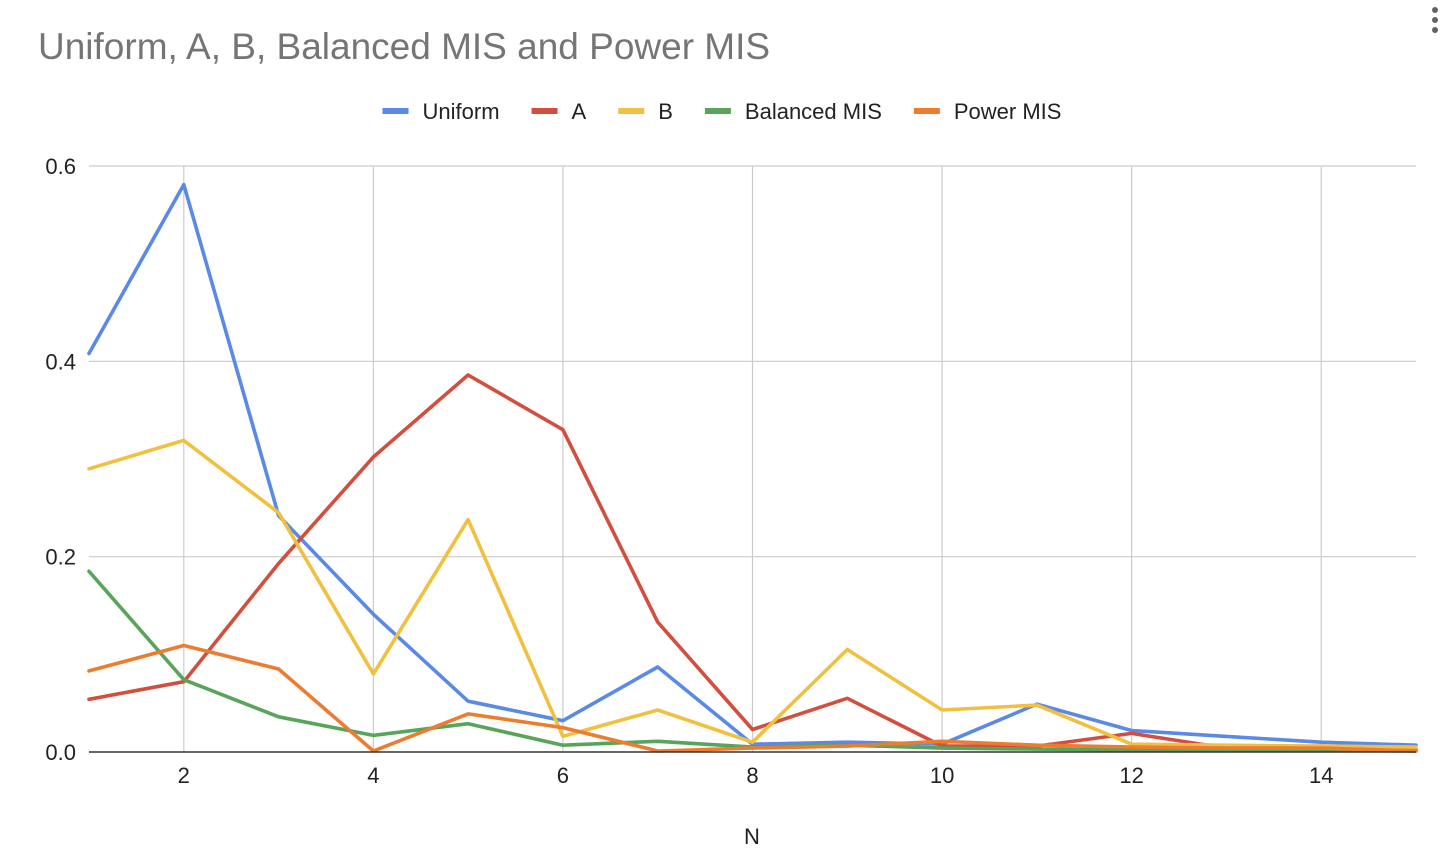 The height and width of the screenshot is (868, 1444). I want to click on x-tick-label: 12, so click(1131, 775).